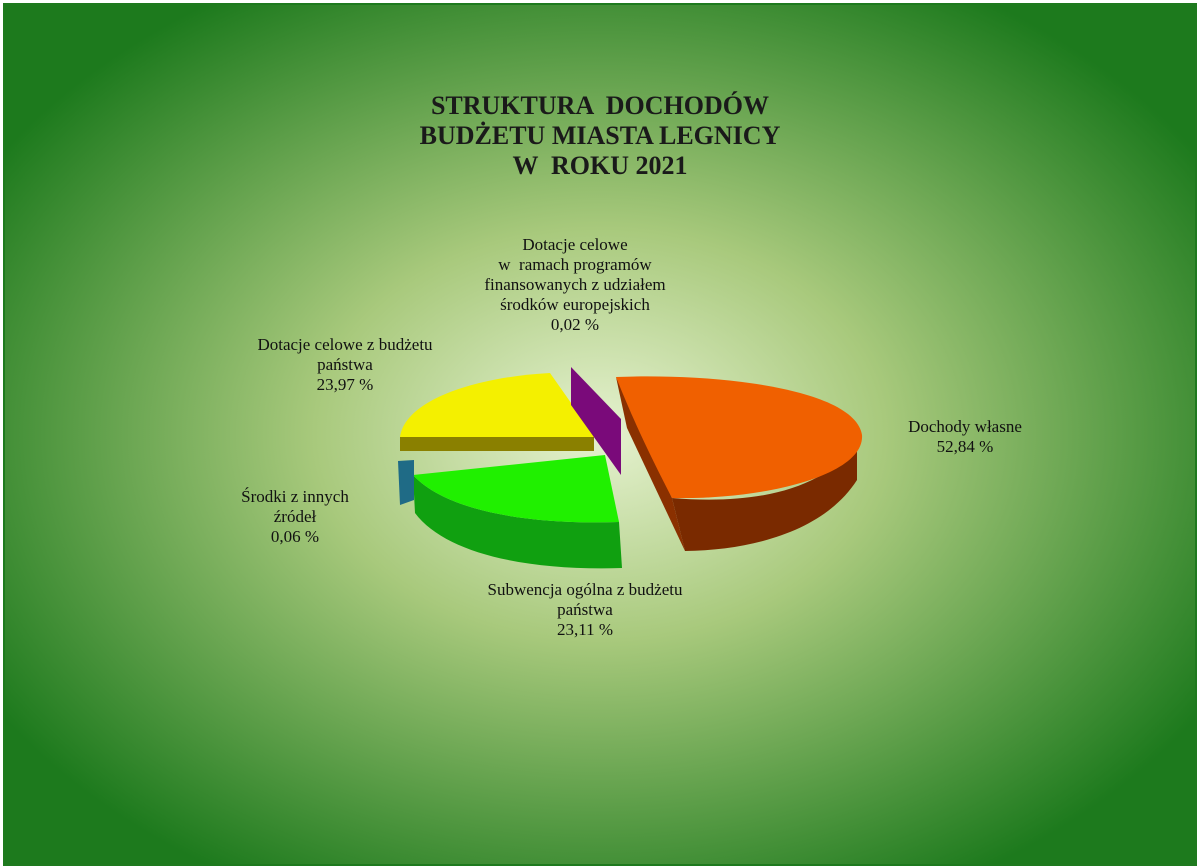 The height and width of the screenshot is (866, 1200). I want to click on pie-slice-dochody-wlasne, so click(739, 437).